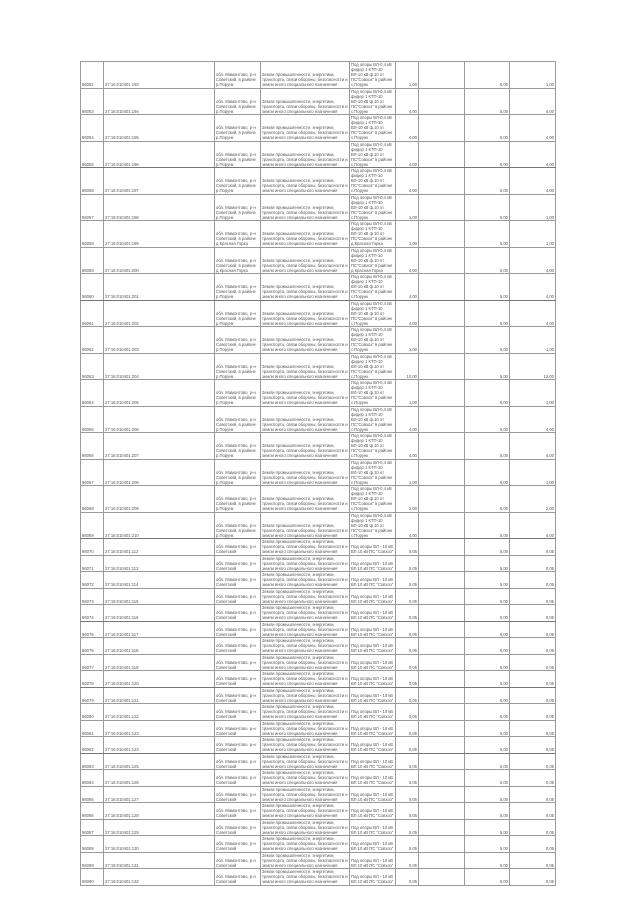  I want to click on cadastral-number-cell: 27:16:010401:119, so click(159, 662).